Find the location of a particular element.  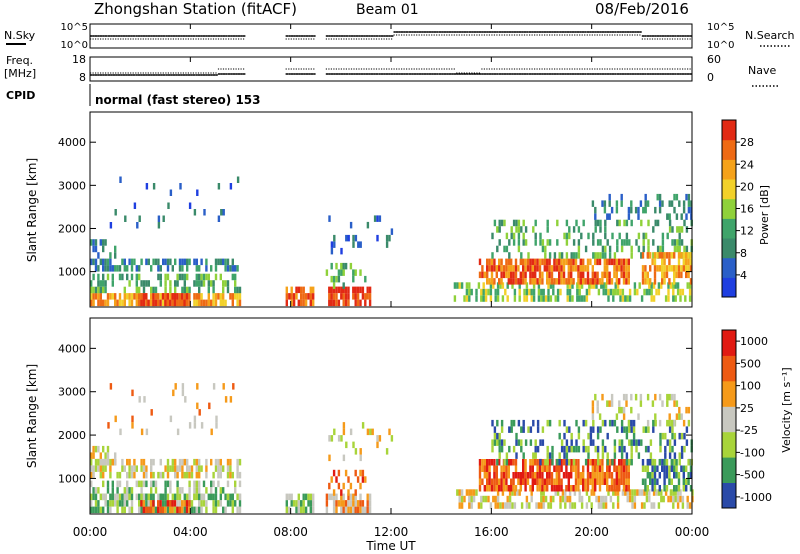

cpid-text: normal (fast stereo) 153 is located at coordinates (178, 100).